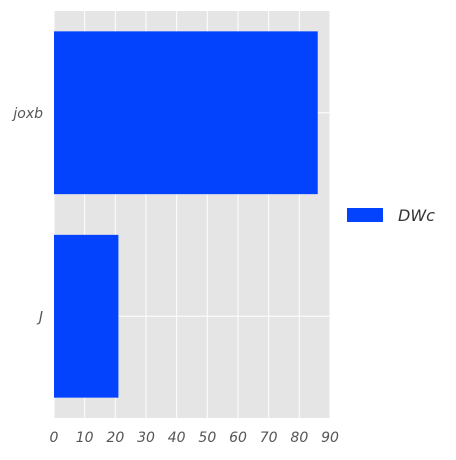  What do you see at coordinates (330, 438) in the screenshot?
I see `x-tick-label: 90` at bounding box center [330, 438].